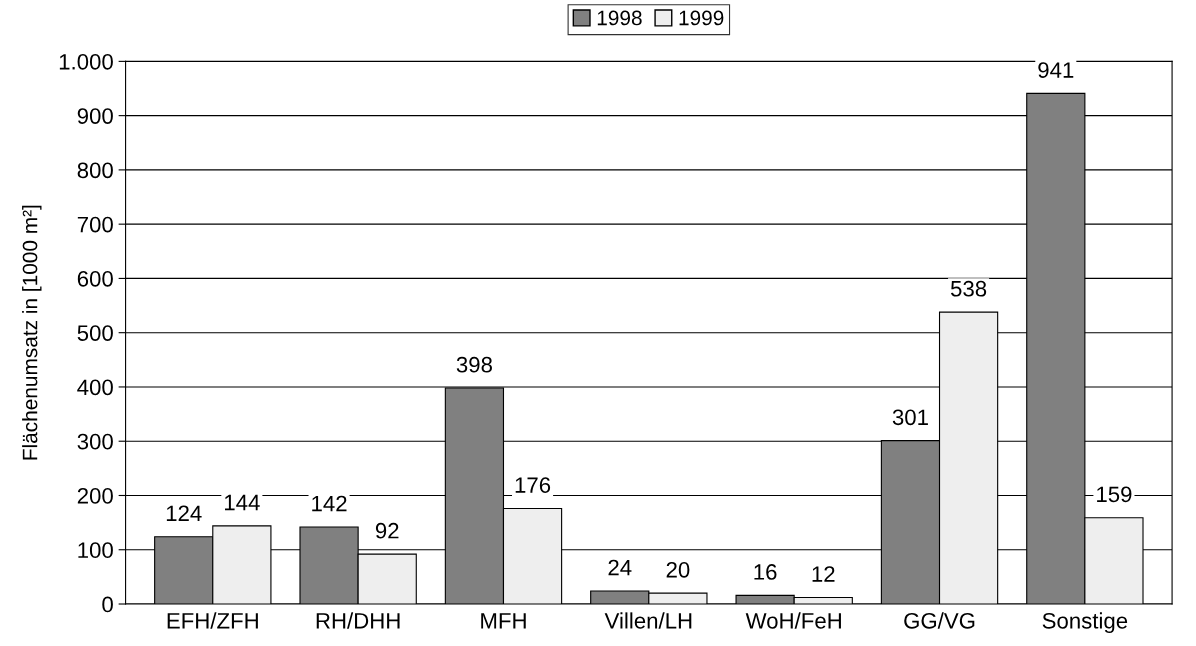 The width and height of the screenshot is (1196, 646). Describe the element at coordinates (95, 170) in the screenshot. I see `y-tick-label: 800` at that location.